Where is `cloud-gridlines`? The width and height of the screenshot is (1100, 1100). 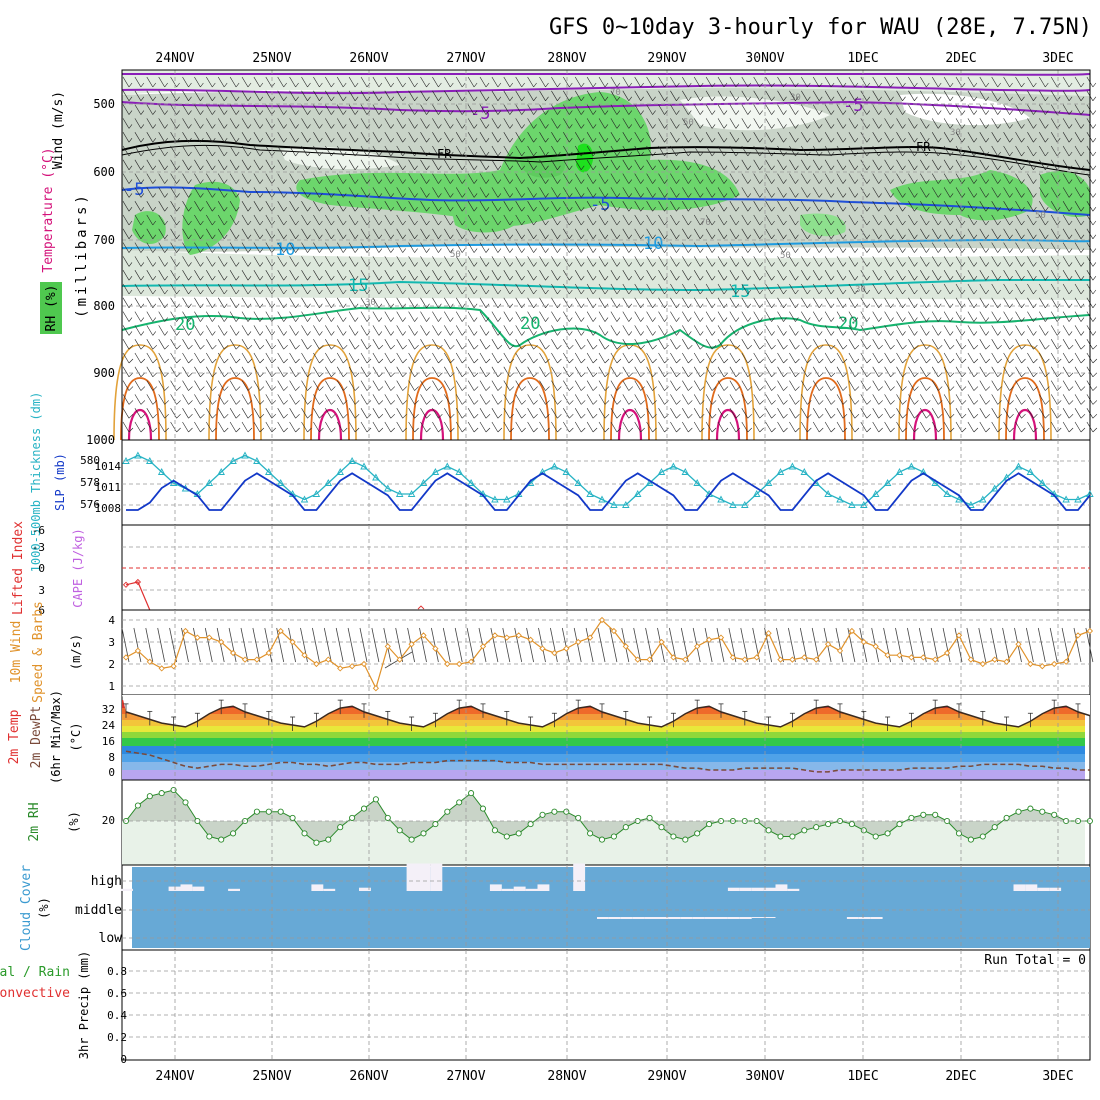
cloud-gridlines is located at coordinates (606, 907).